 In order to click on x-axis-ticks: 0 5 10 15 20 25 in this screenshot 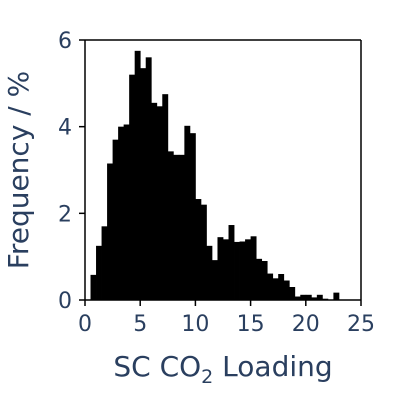, I will do `click(226, 318)`.